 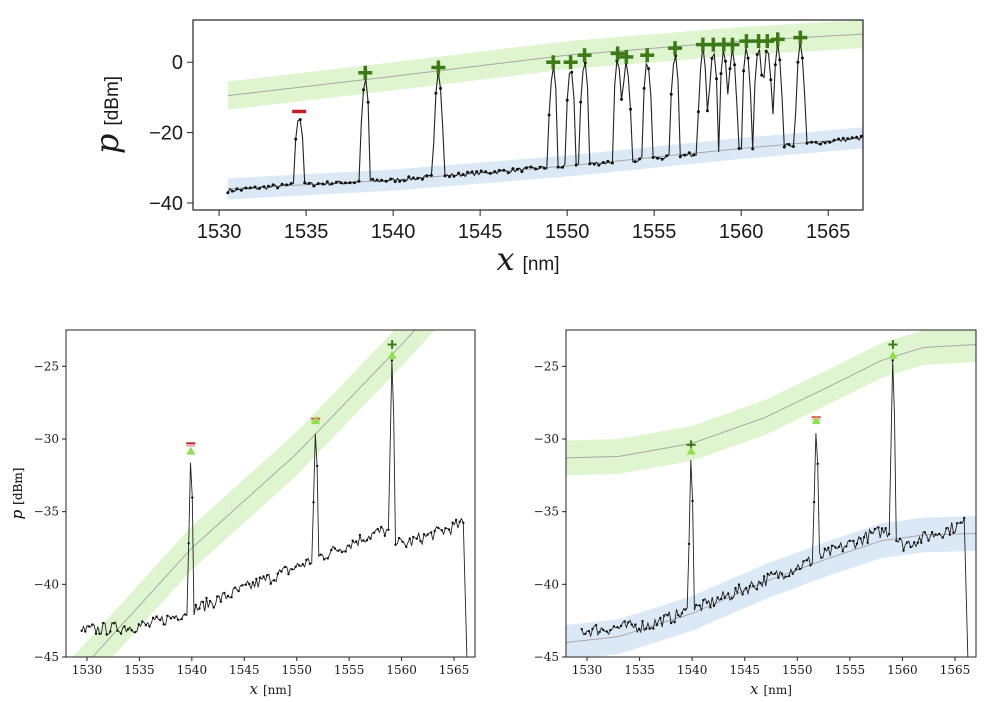 What do you see at coordinates (546, 366) in the screenshot?
I see `y-tick-label: −25` at bounding box center [546, 366].